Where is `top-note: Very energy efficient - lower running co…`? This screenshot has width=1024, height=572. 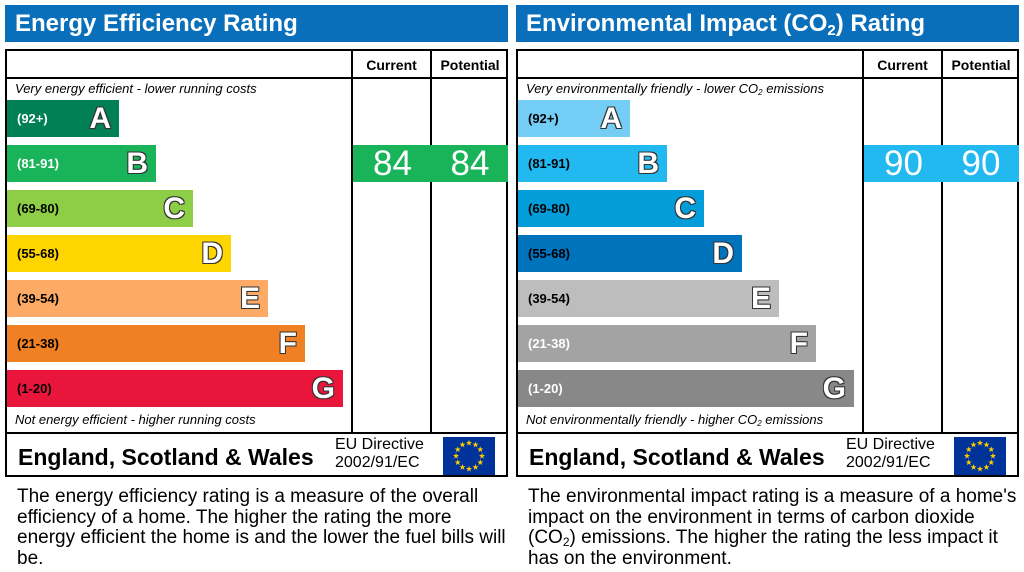
top-note: Very energy efficient - lower running co… is located at coordinates (136, 88).